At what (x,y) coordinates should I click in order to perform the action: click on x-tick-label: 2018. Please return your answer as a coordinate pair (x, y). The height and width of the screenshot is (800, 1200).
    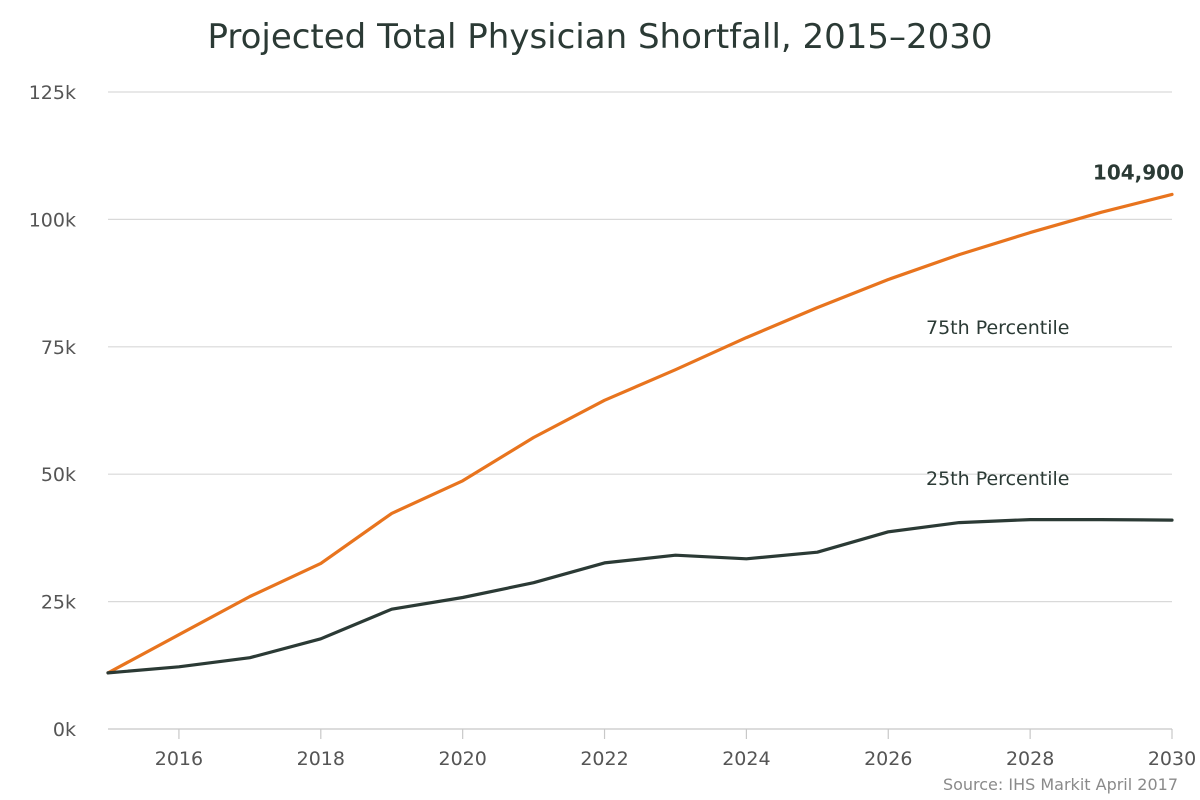
    Looking at the image, I should click on (321, 759).